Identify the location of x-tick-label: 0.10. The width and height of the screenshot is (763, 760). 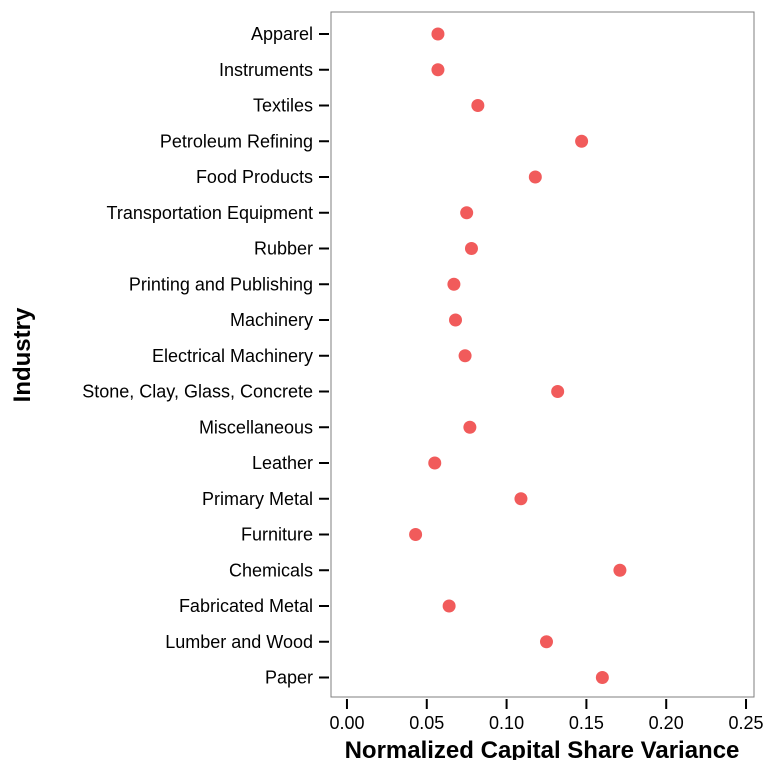
(506, 723).